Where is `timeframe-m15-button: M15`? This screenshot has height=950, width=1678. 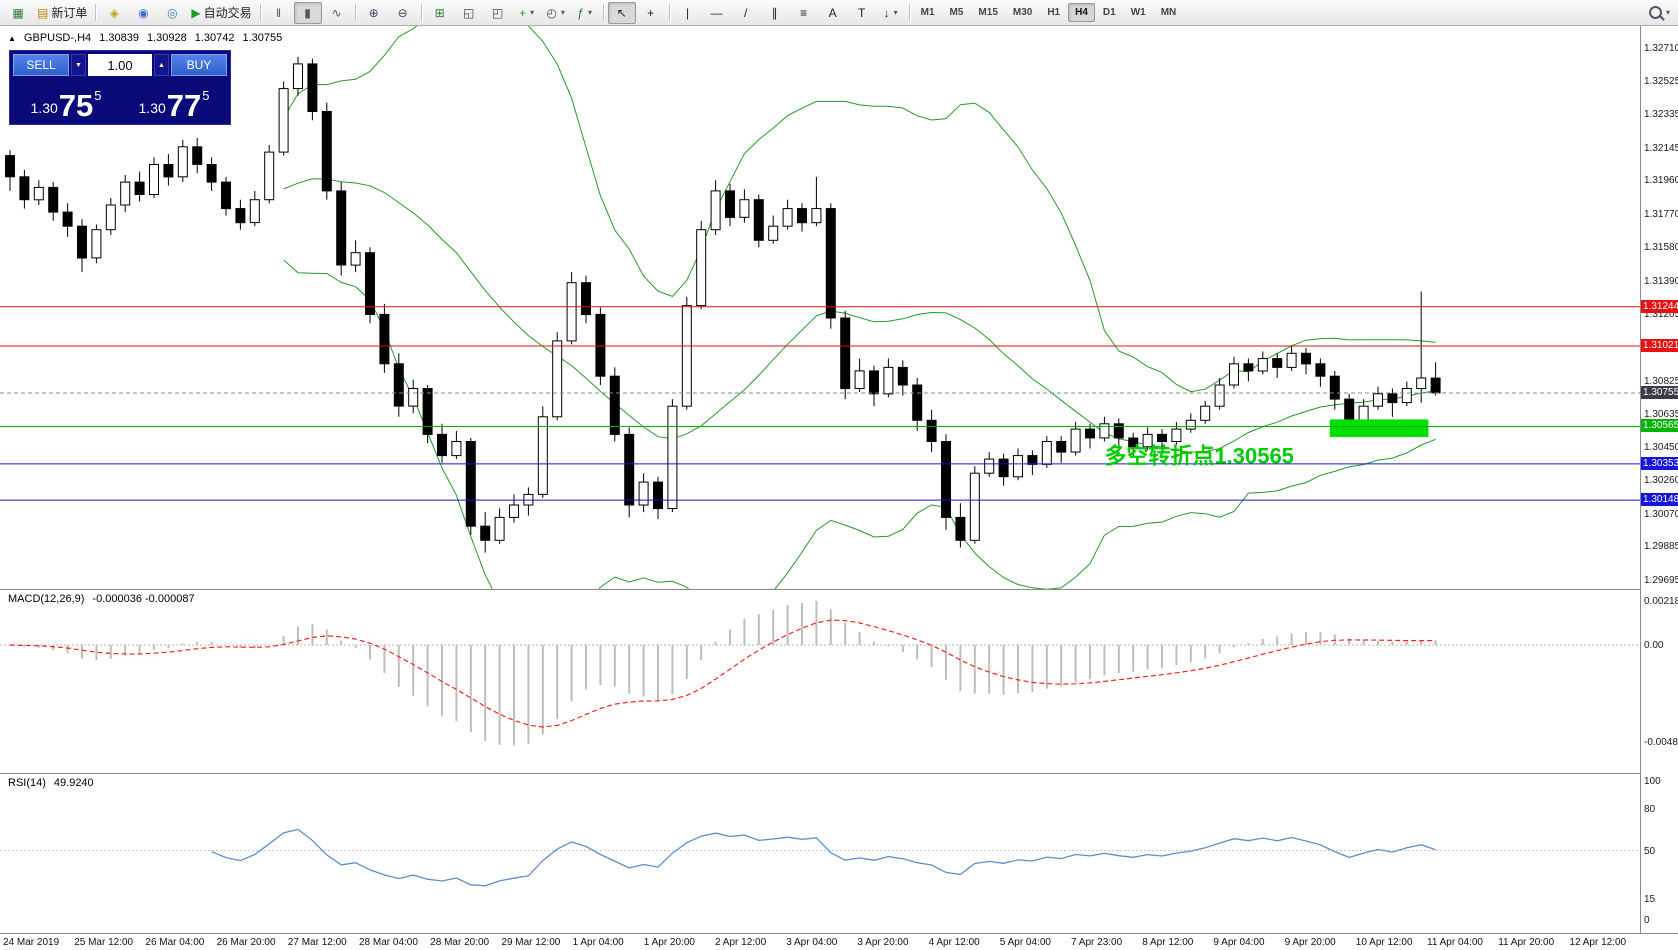 timeframe-m15-button: M15 is located at coordinates (988, 12).